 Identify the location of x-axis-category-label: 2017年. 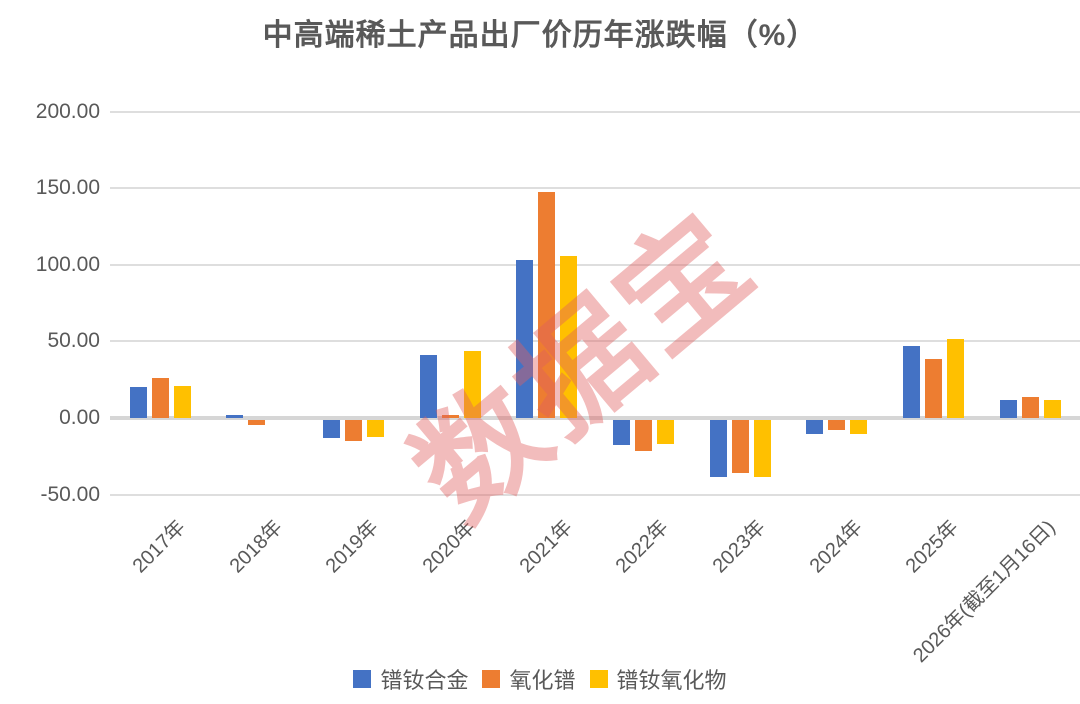
(159, 547).